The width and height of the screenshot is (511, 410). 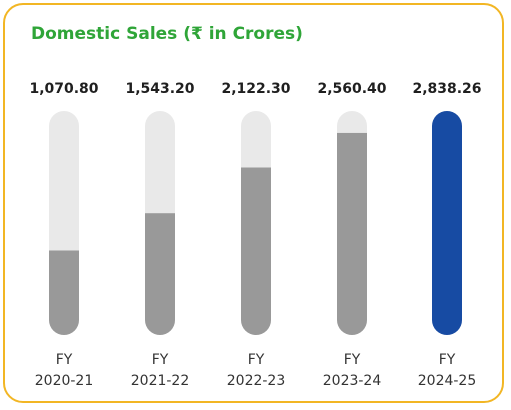 I want to click on category-label-year: 2024-25, so click(x=447, y=381).